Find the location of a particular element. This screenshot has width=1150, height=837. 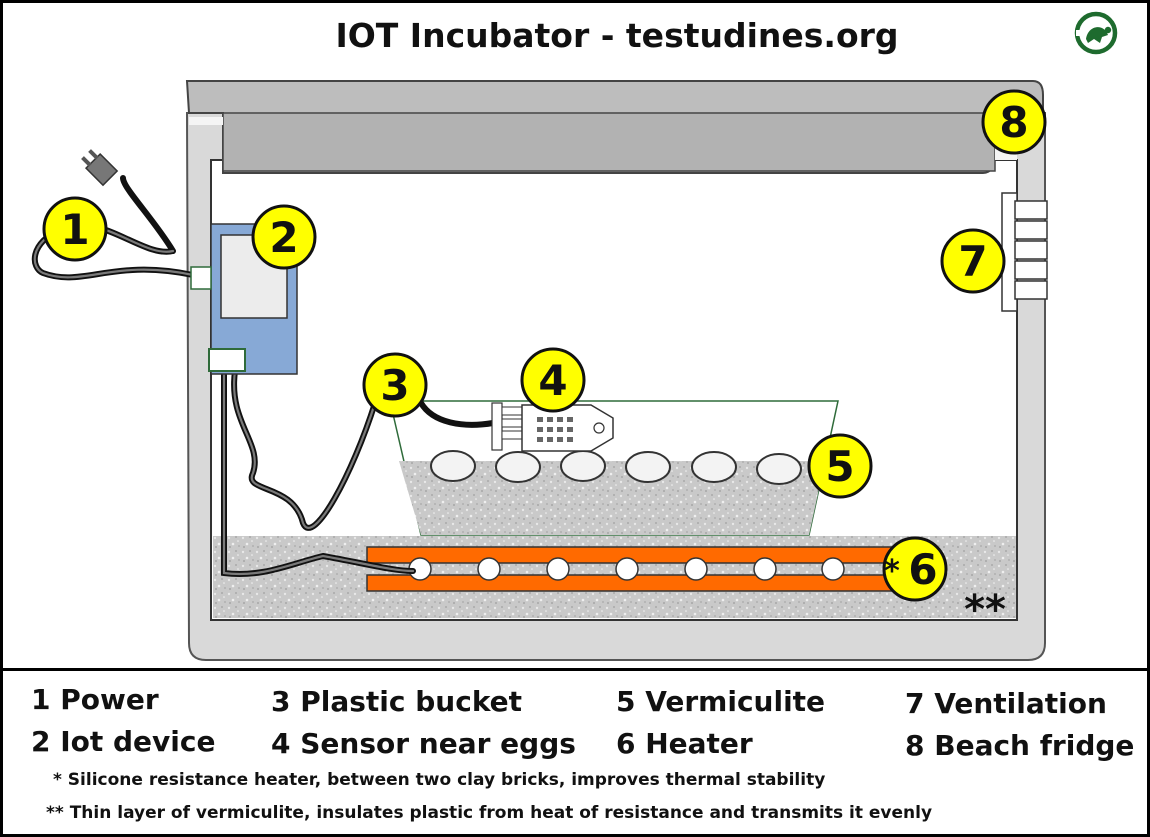

callout-6: * 6 is located at coordinates (915, 569).